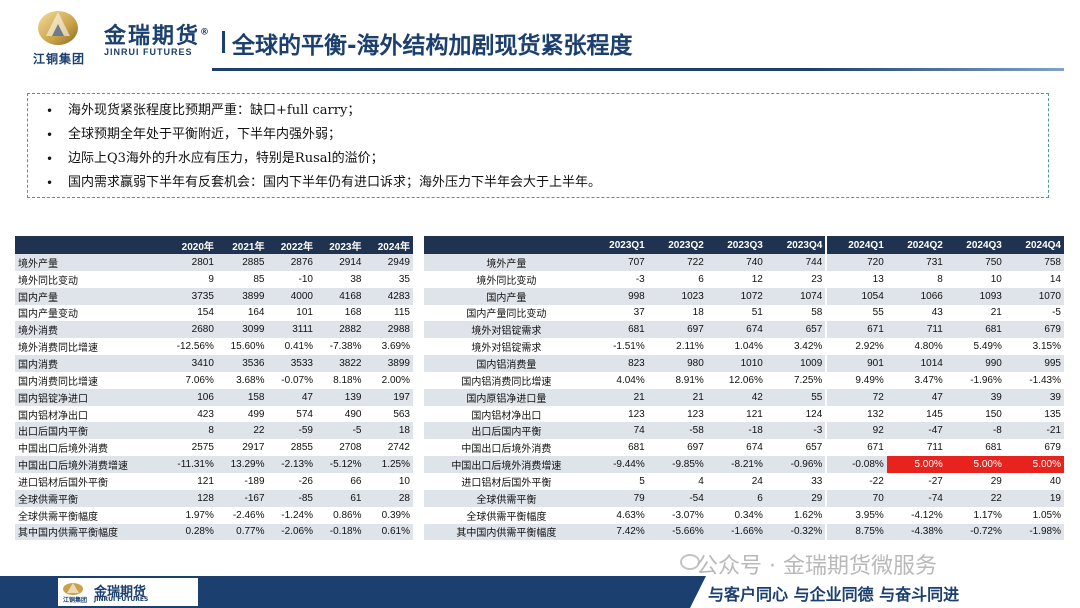 This screenshot has height=608, width=1080. Describe the element at coordinates (388, 296) in the screenshot. I see `table-cell: 4283` at that location.